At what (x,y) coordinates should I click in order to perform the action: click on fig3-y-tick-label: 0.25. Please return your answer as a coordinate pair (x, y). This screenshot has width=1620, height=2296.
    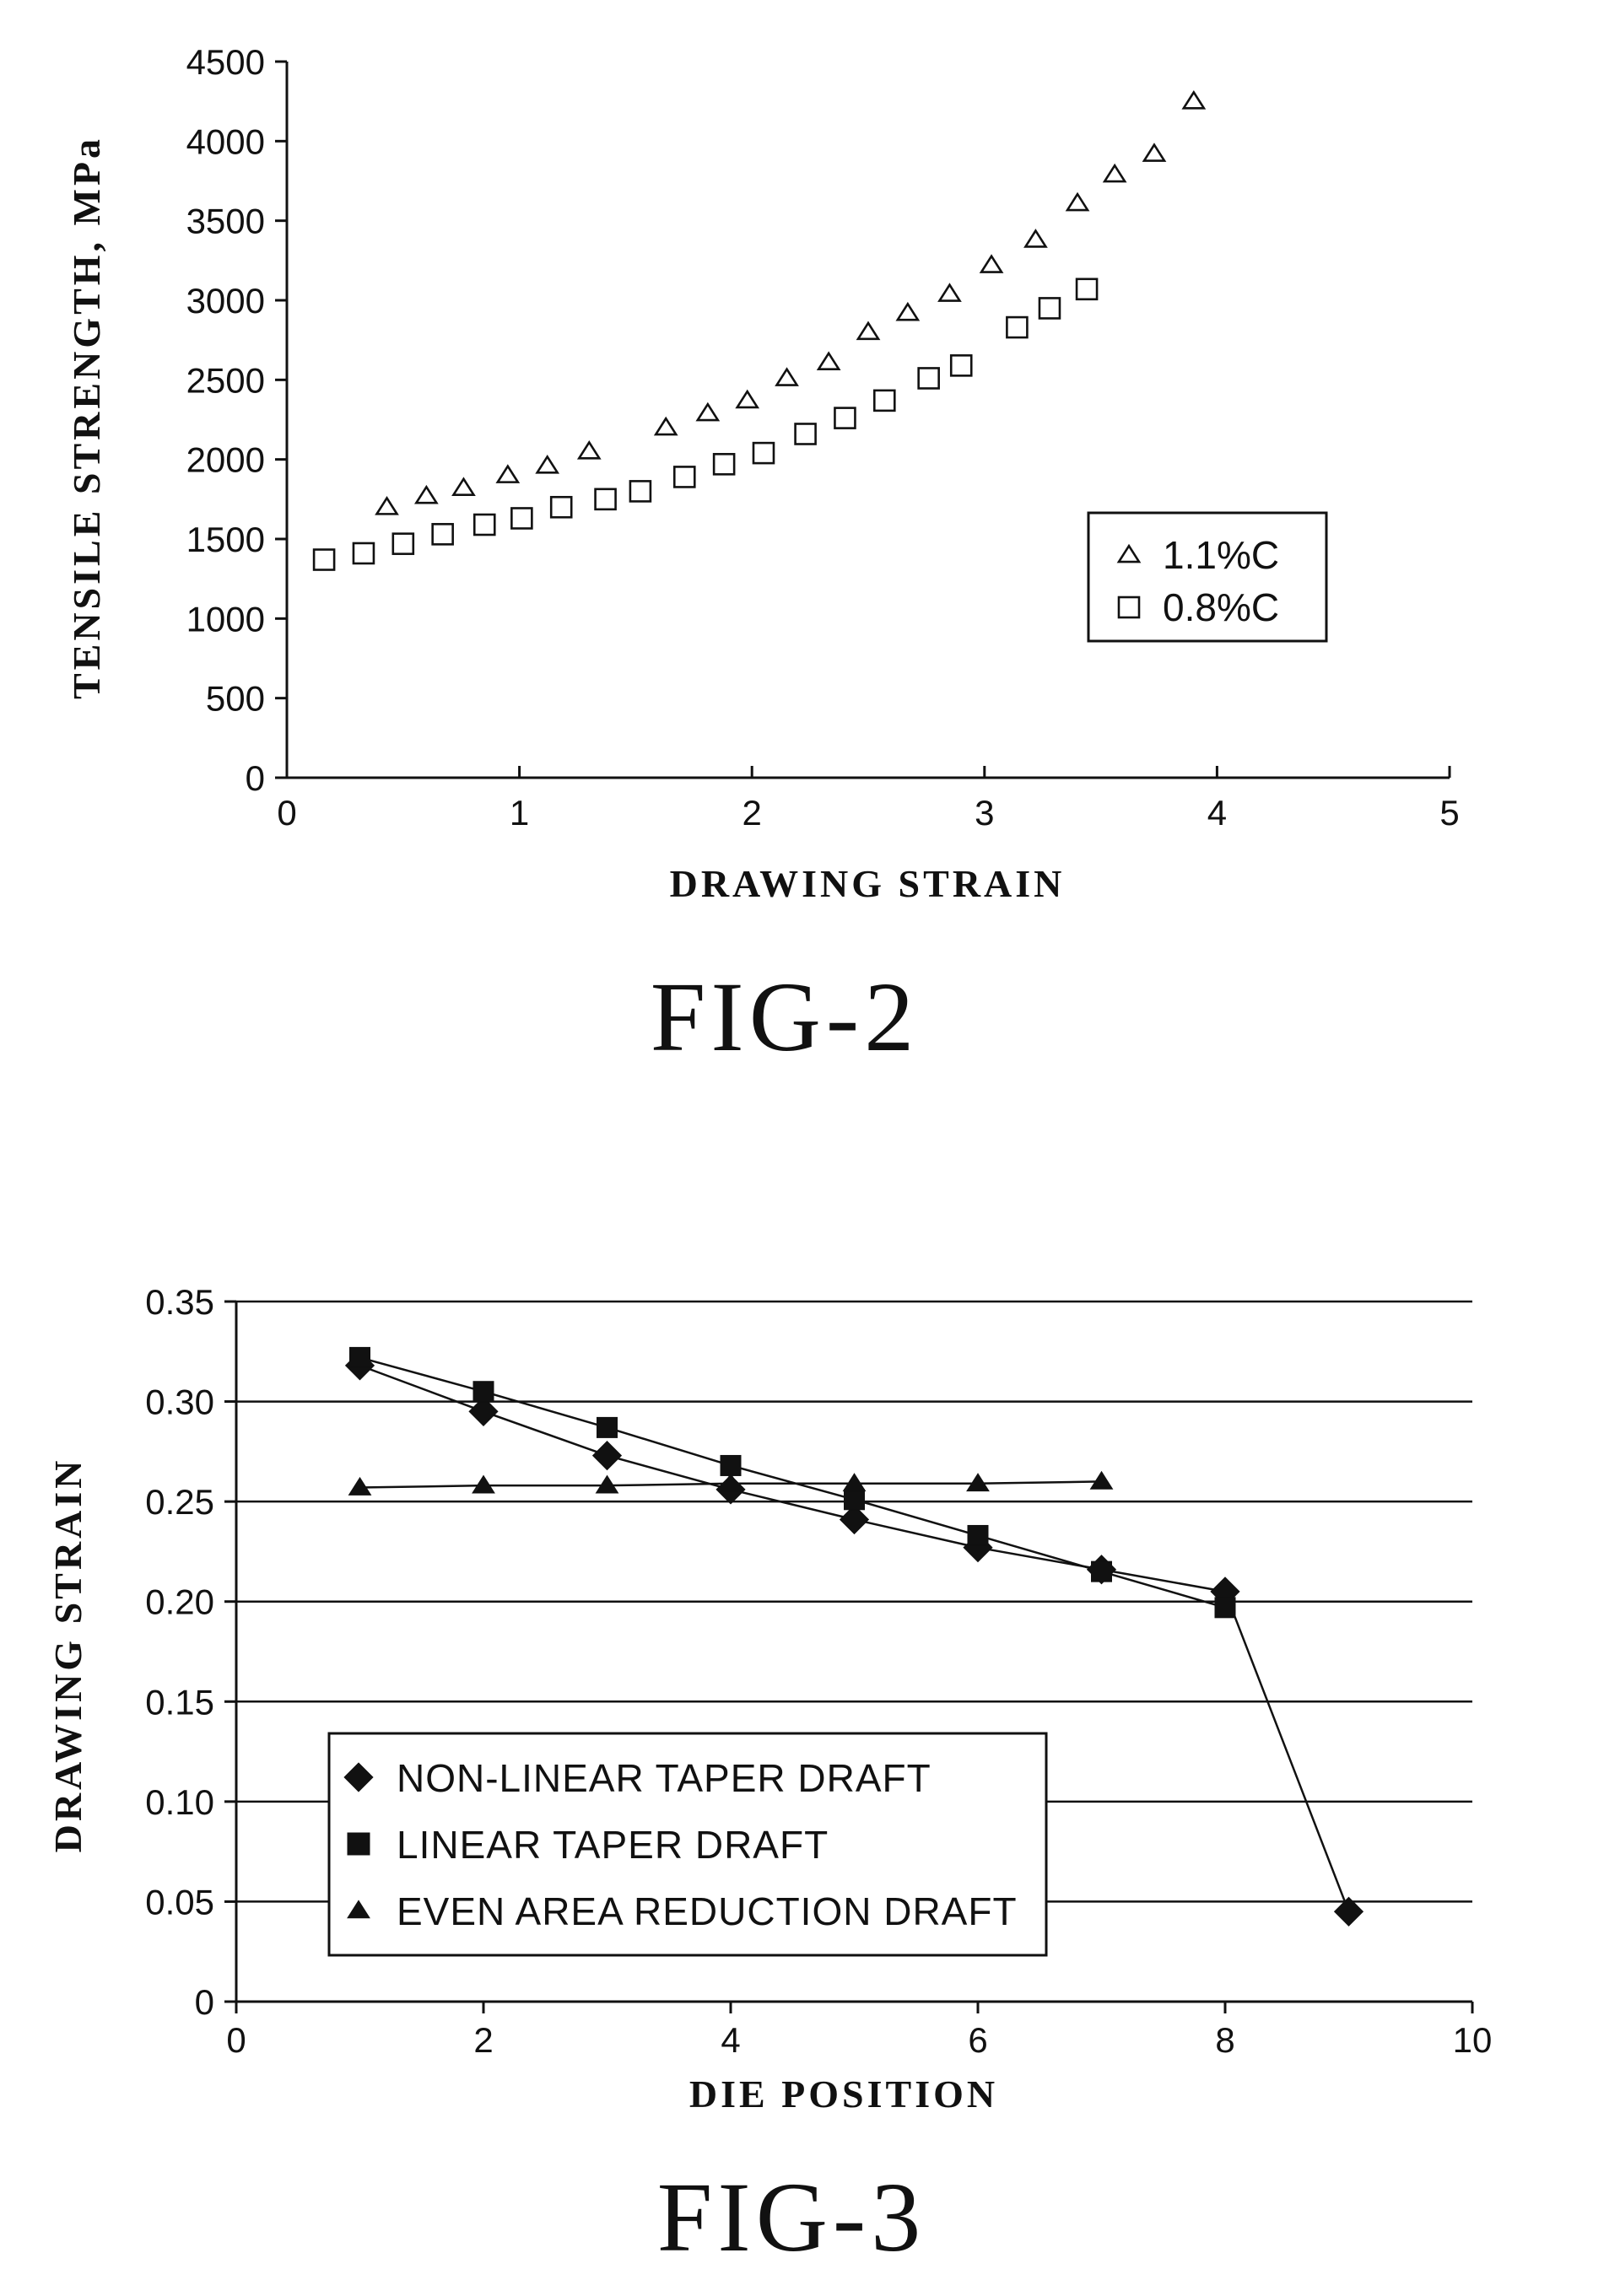
    Looking at the image, I should click on (179, 1502).